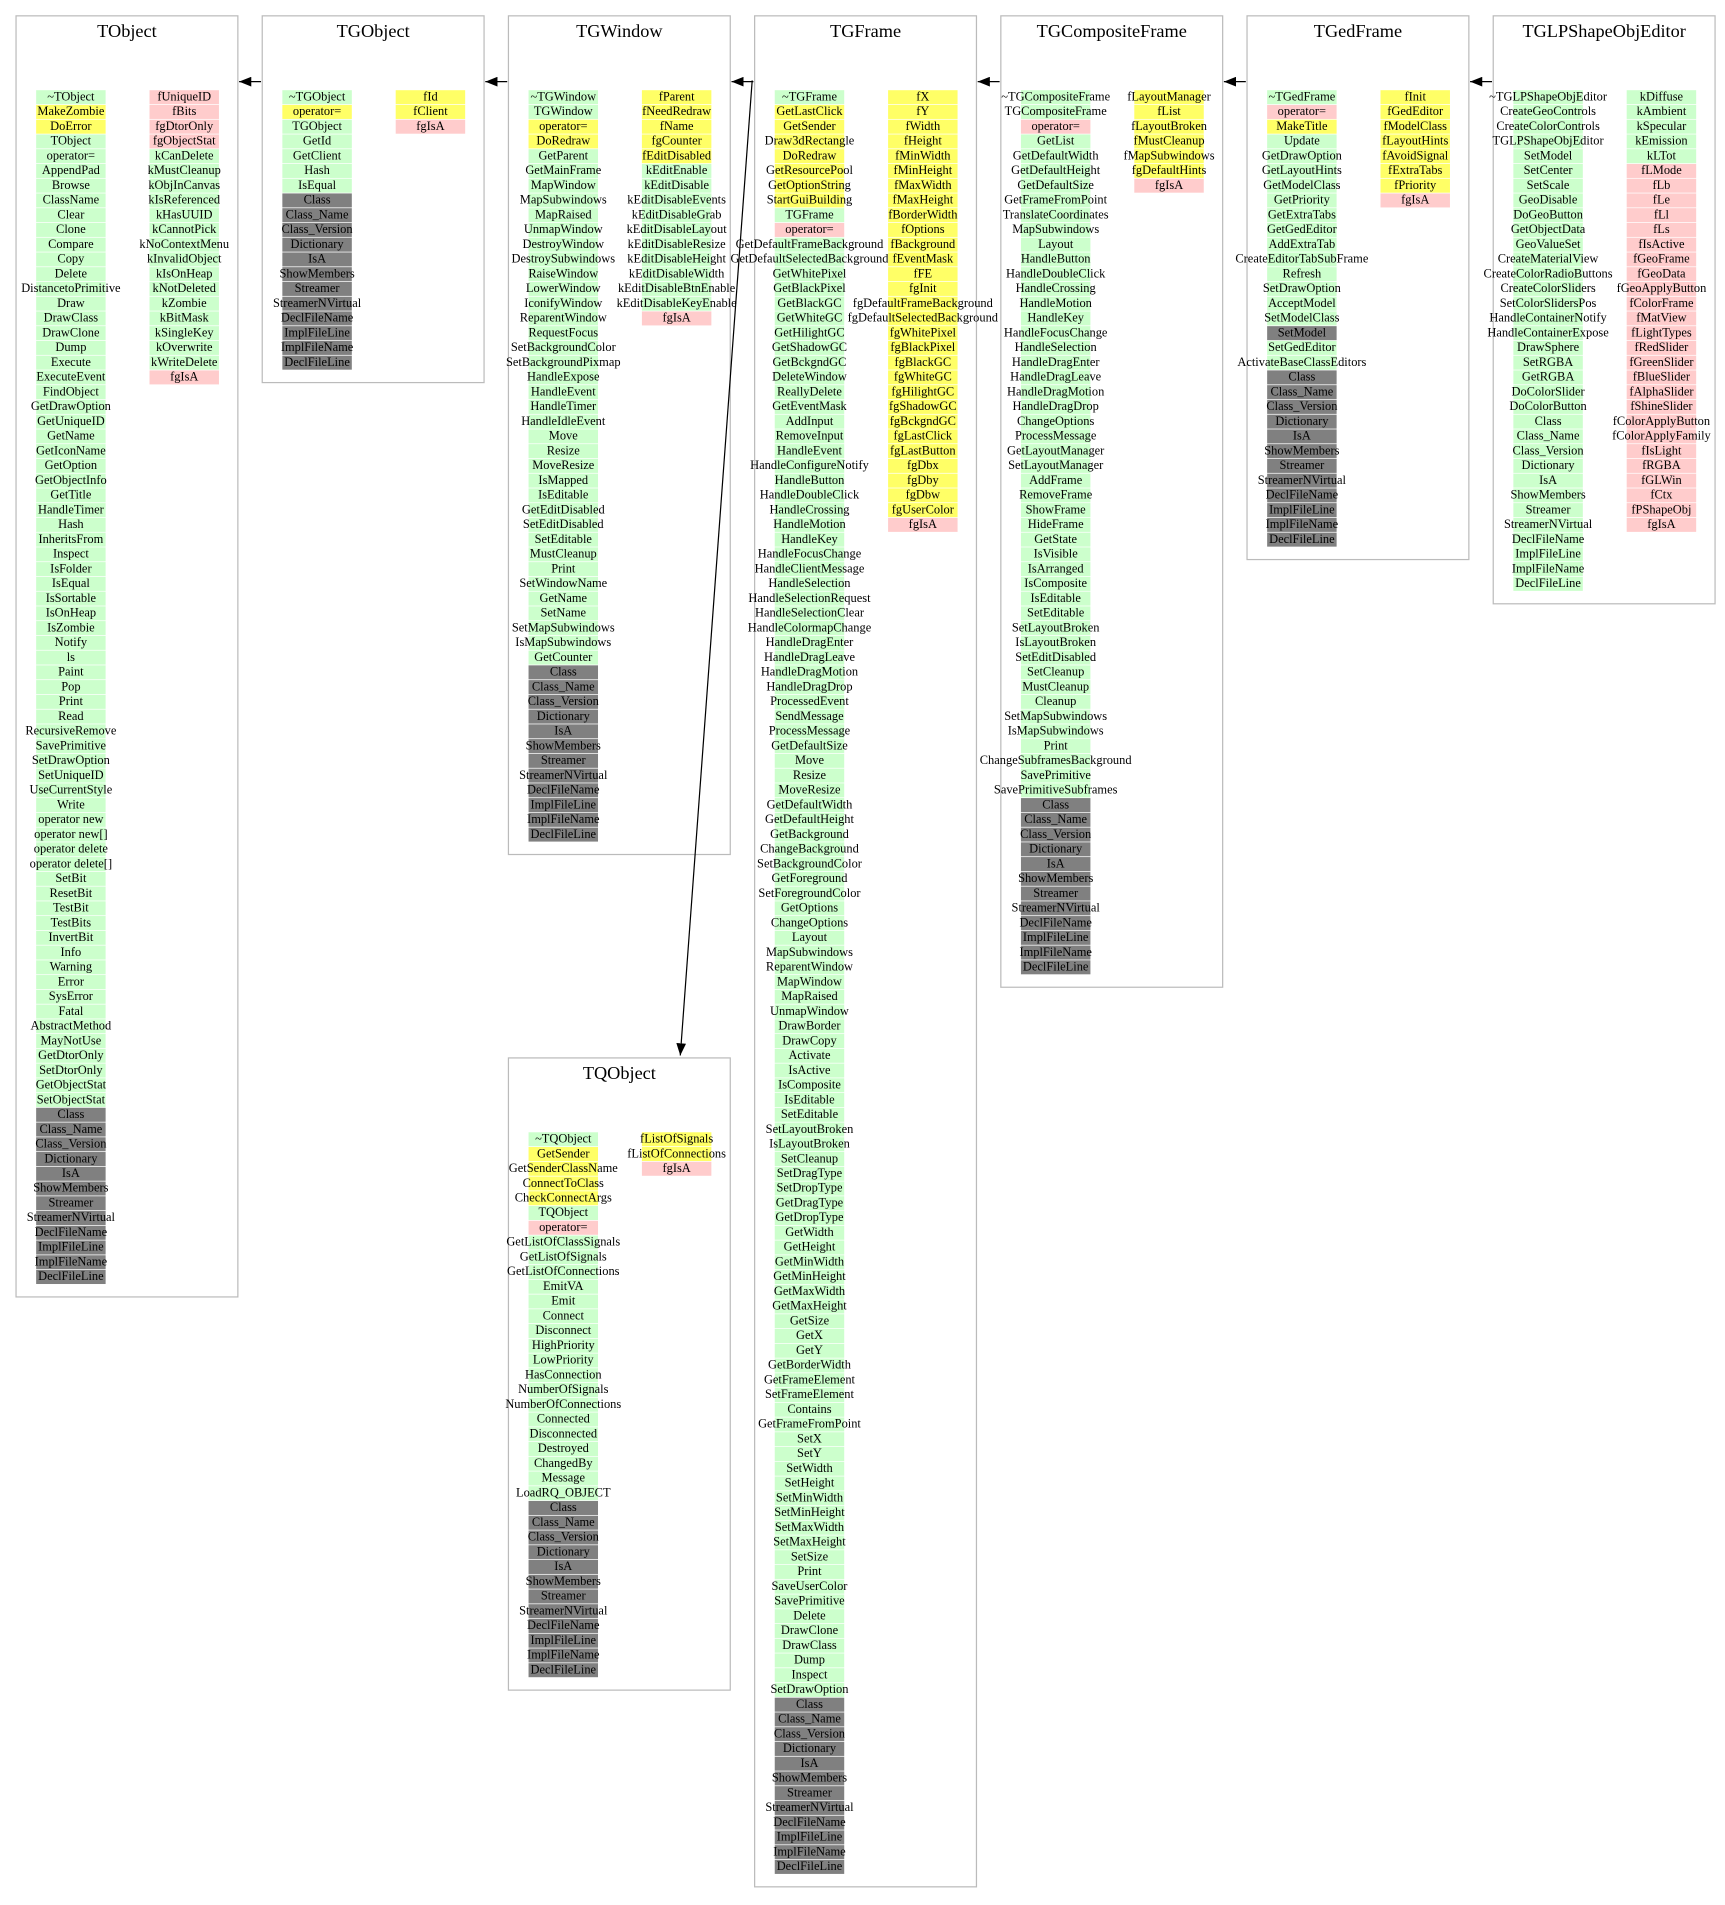  What do you see at coordinates (1548, 244) in the screenshot?
I see `methods-name: GeoValueSet` at bounding box center [1548, 244].